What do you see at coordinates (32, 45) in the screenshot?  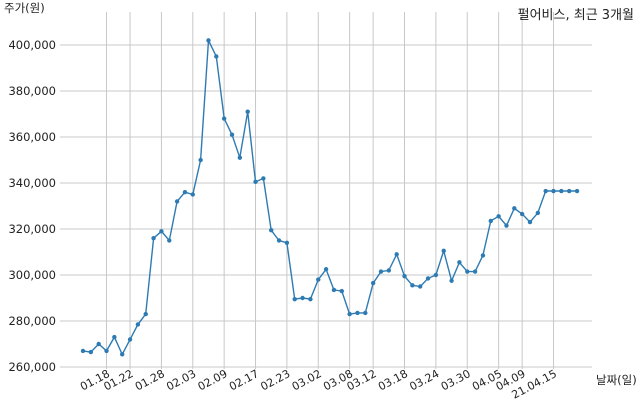 I see `y-tick-label: 400,000` at bounding box center [32, 45].